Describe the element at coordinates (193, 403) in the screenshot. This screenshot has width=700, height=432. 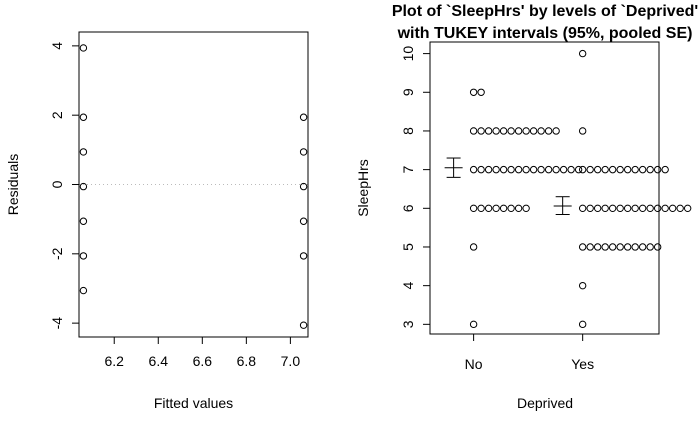
I see `left-x-axis-label: Fitted values` at that location.